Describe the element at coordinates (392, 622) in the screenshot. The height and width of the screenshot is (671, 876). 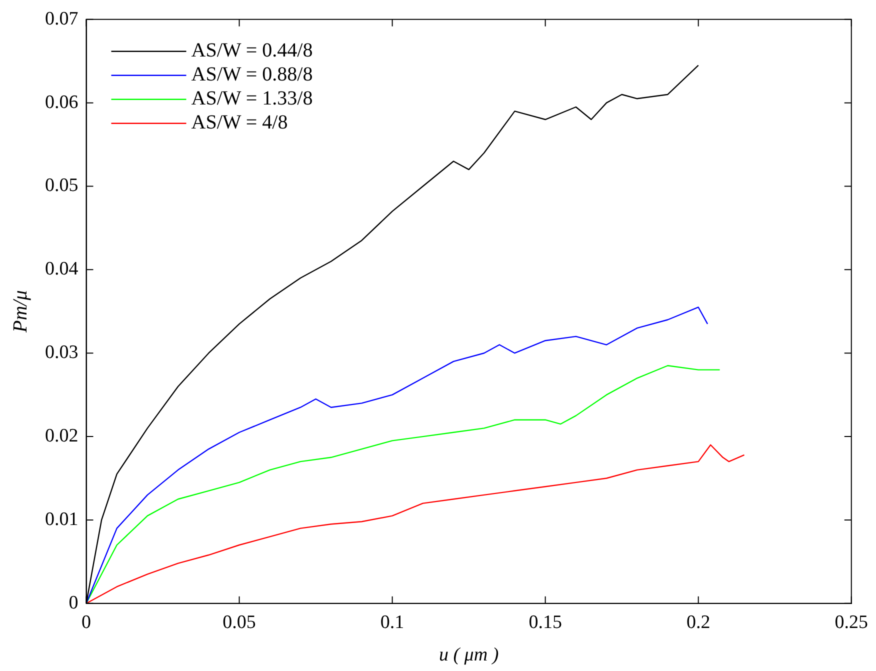
I see `x-tick-label: 0.1` at that location.